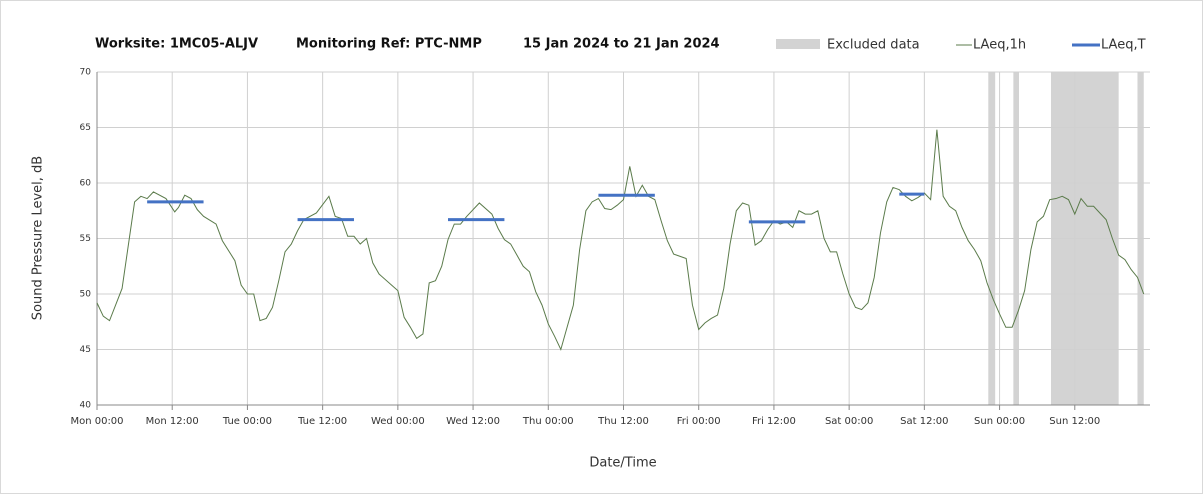  What do you see at coordinates (38, 238) in the screenshot?
I see `y-axis-label: Sound Pressure Level, dB` at bounding box center [38, 238].